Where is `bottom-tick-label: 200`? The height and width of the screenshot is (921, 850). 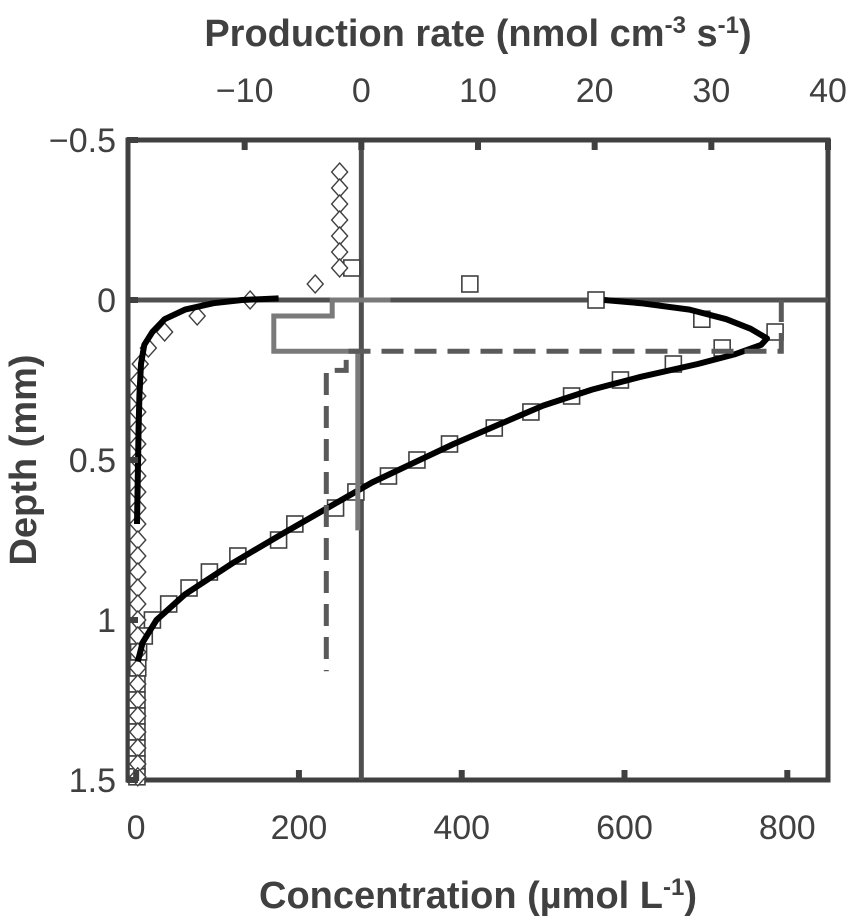
bottom-tick-label: 200 is located at coordinates (299, 828).